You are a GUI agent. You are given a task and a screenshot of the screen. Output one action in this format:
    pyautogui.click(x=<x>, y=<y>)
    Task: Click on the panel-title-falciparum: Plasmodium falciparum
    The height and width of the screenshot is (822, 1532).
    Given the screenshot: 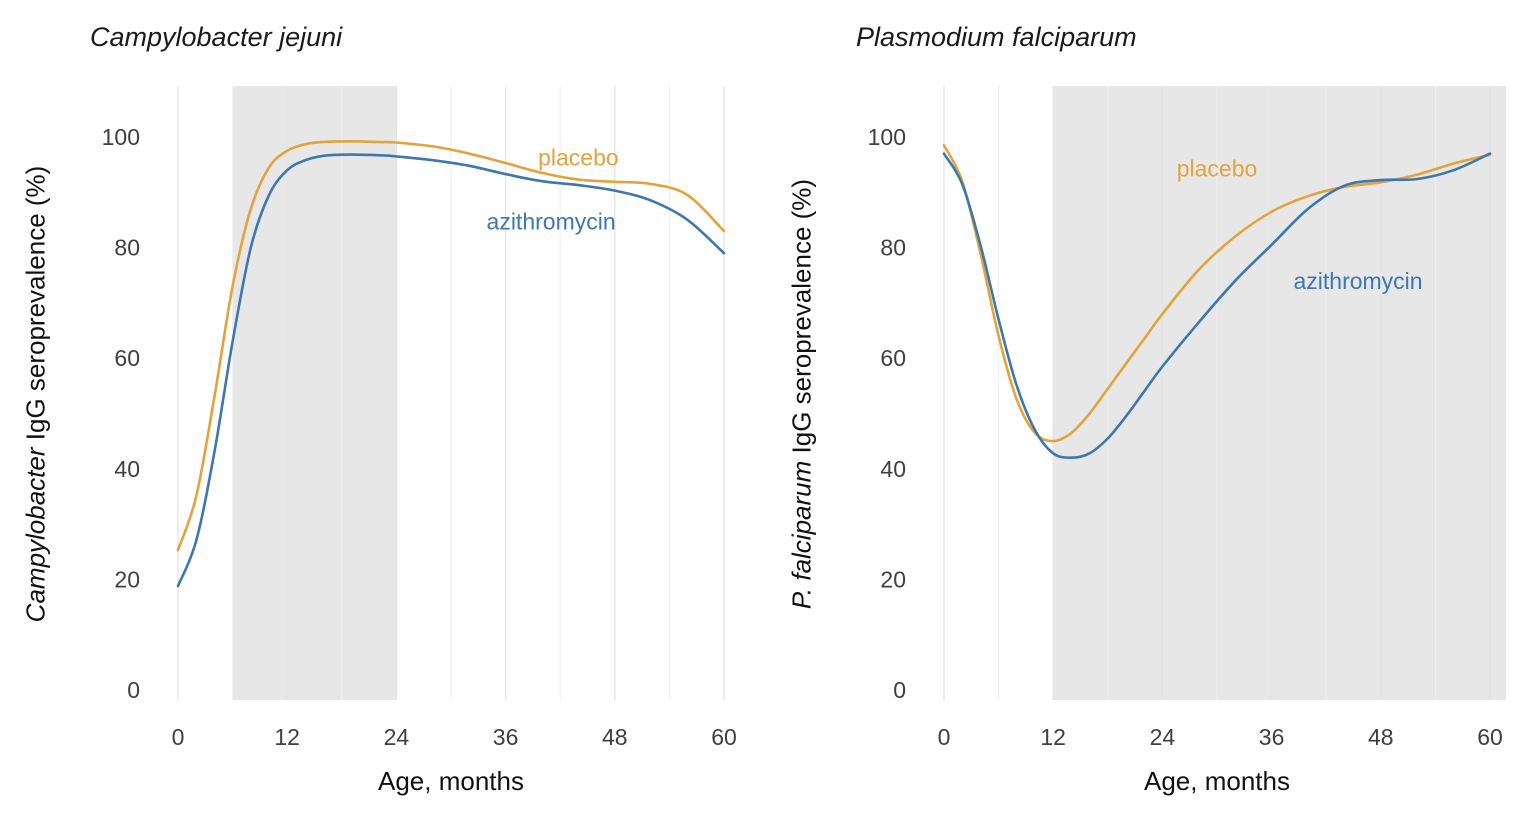 What is the action you would take?
    pyautogui.click(x=996, y=37)
    